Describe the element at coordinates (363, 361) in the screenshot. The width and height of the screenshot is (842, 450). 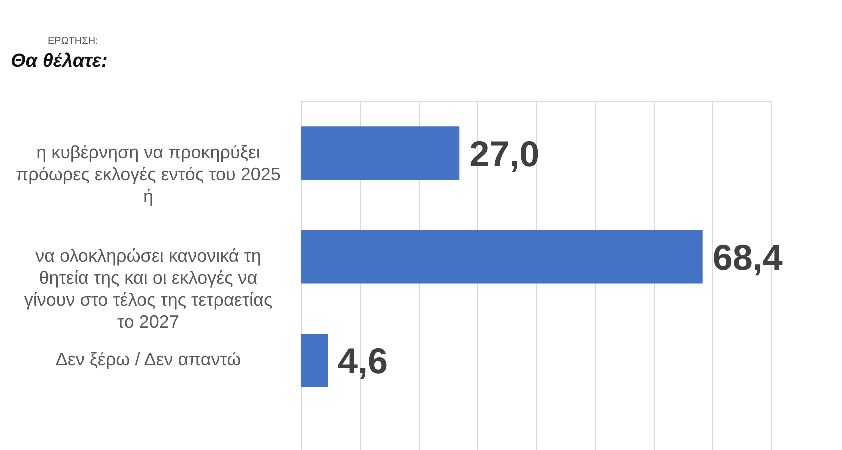
I see `data-label: 4,6` at that location.